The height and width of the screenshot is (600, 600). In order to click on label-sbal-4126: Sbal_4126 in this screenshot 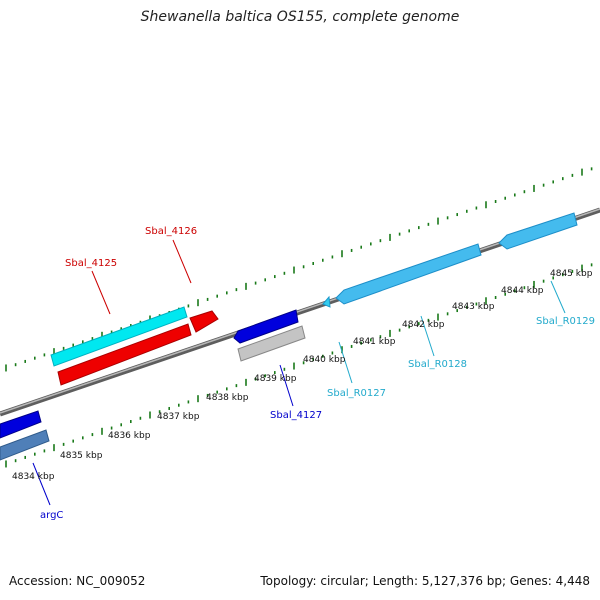, I will do `click(171, 231)`.